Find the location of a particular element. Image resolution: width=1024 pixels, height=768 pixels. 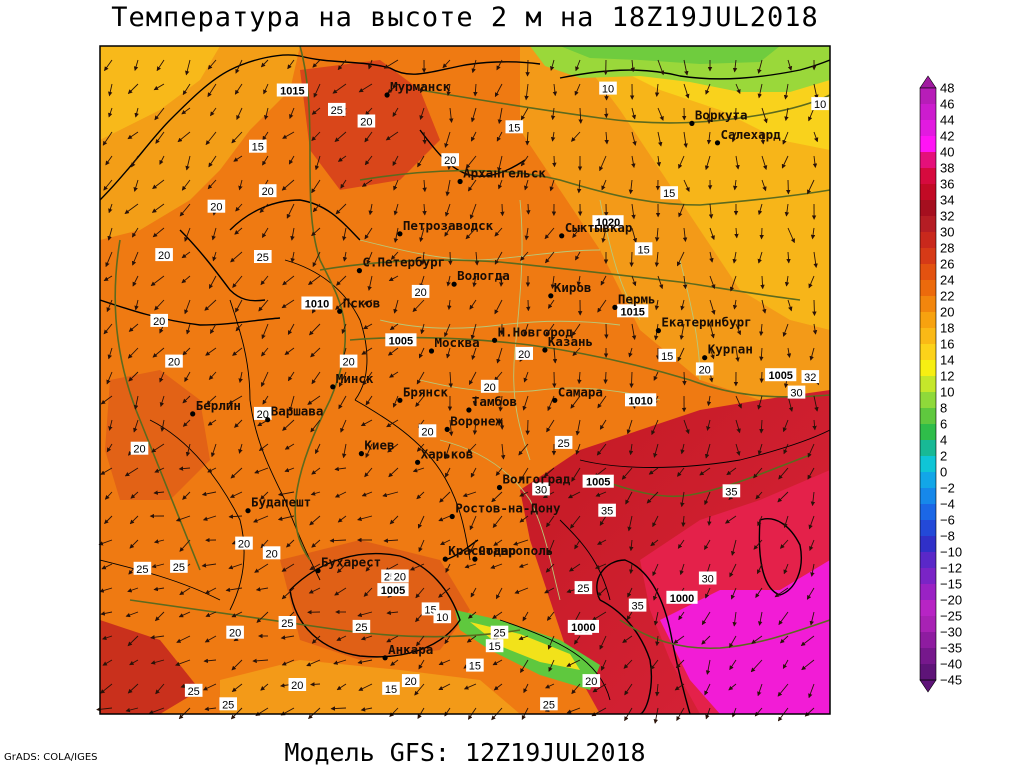

isotherm-label: 15 is located at coordinates (669, 194).